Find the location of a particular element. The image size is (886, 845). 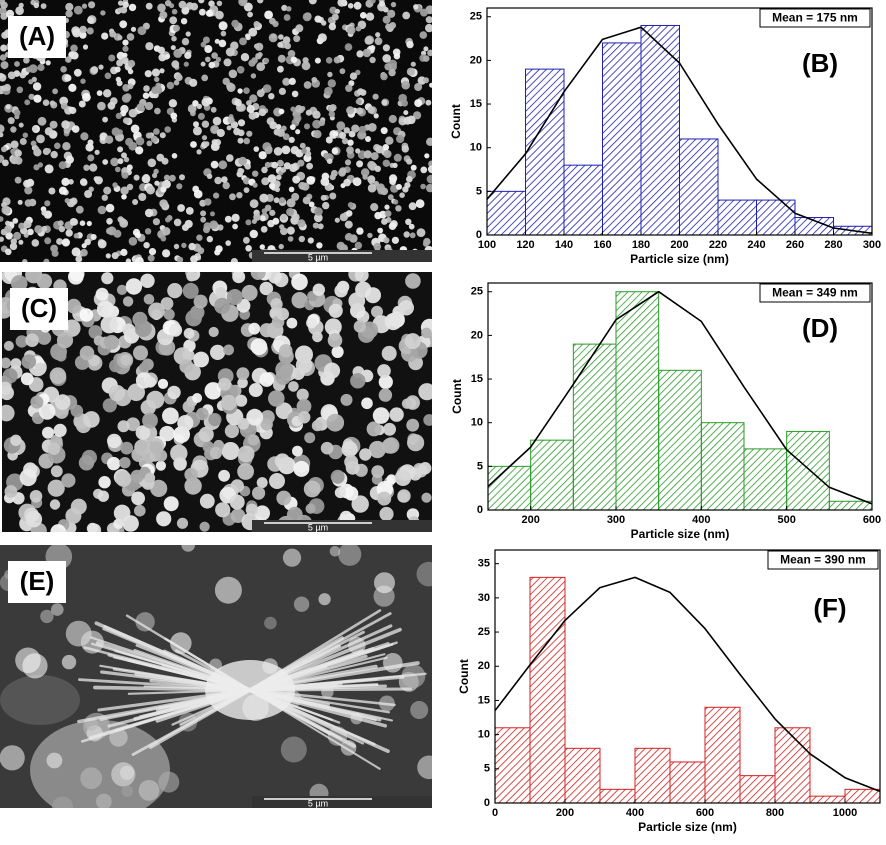

x-axis-label: Particle size (nm) is located at coordinates (680, 534).